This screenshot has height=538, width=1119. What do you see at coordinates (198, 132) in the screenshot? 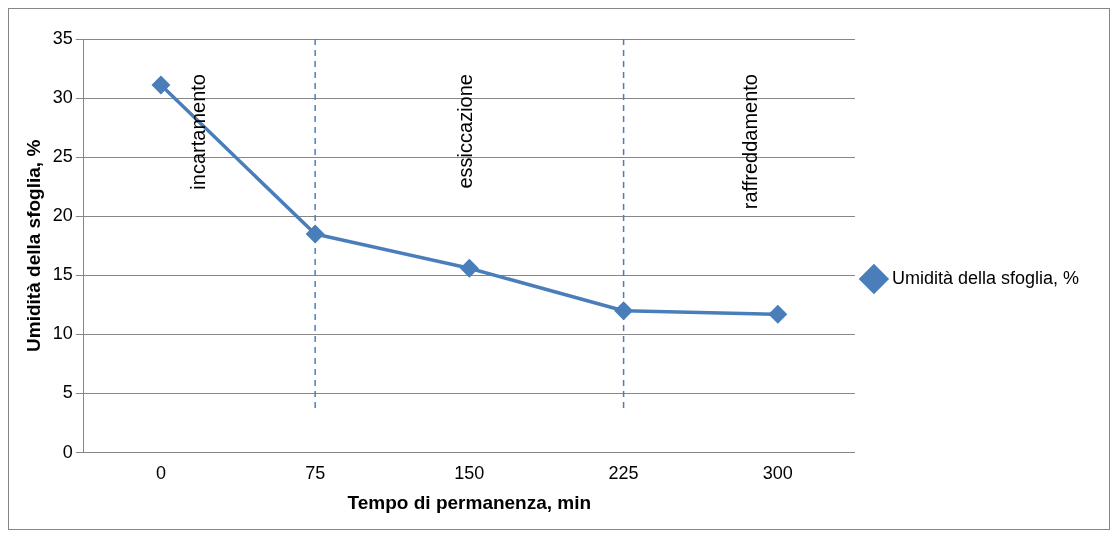
I see `annotation: incartamento` at bounding box center [198, 132].